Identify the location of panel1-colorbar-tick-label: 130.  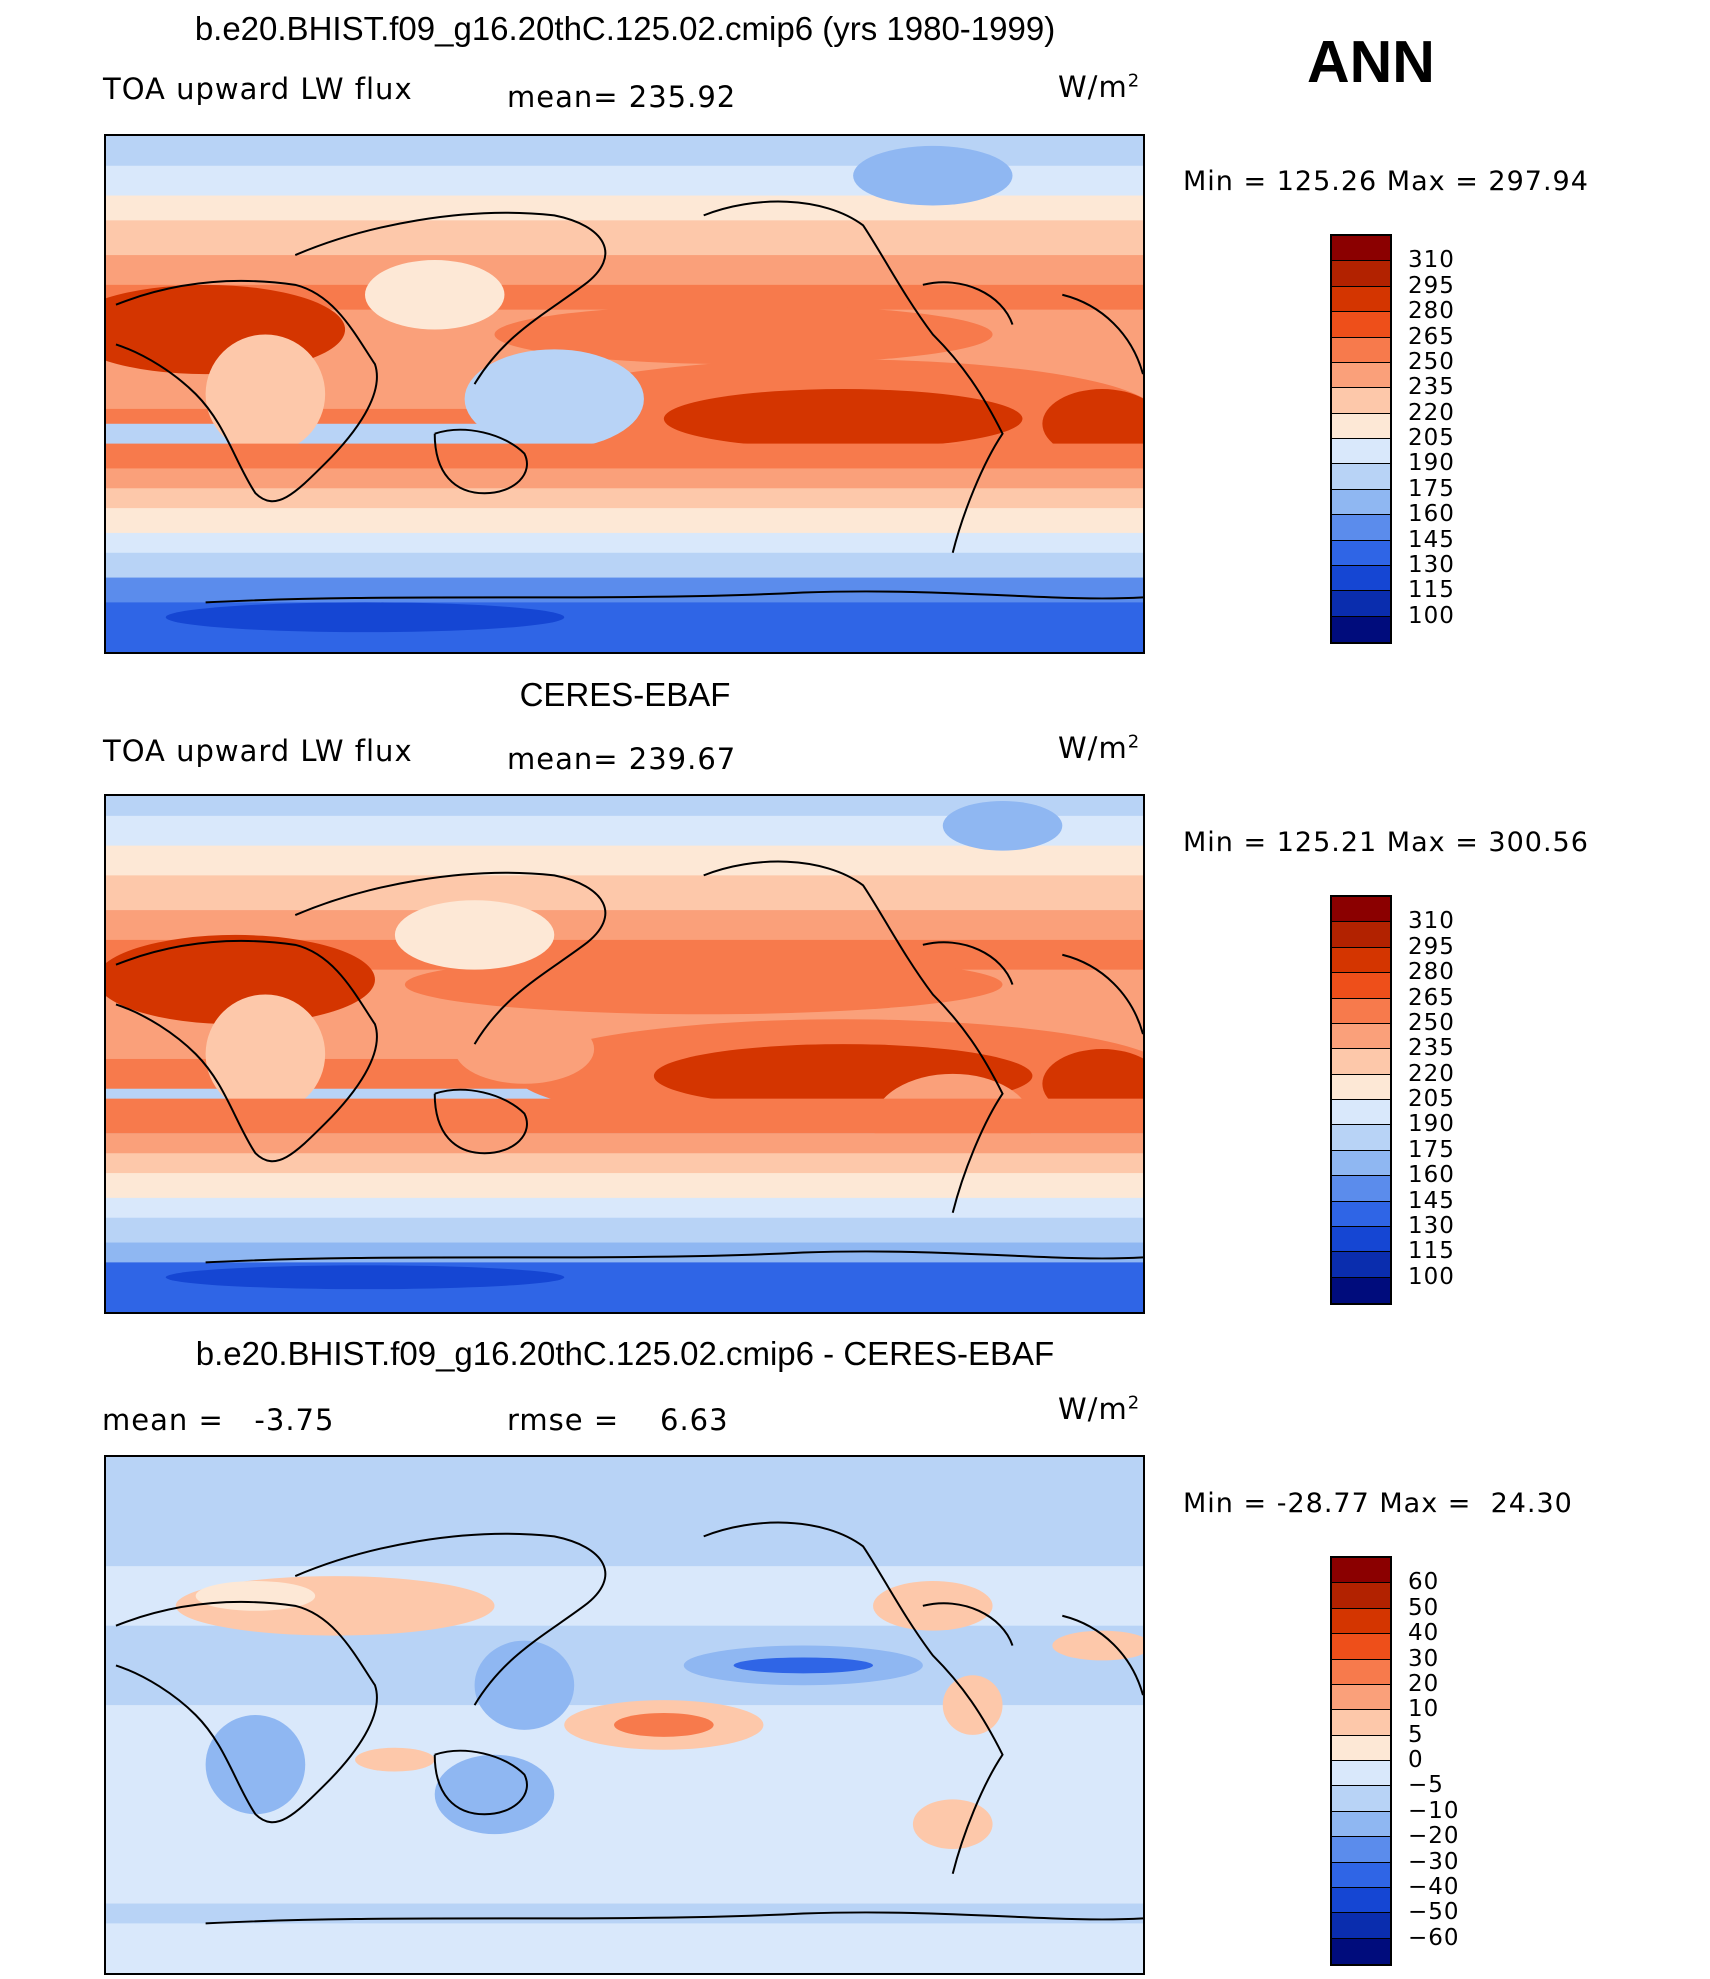
(1431, 564).